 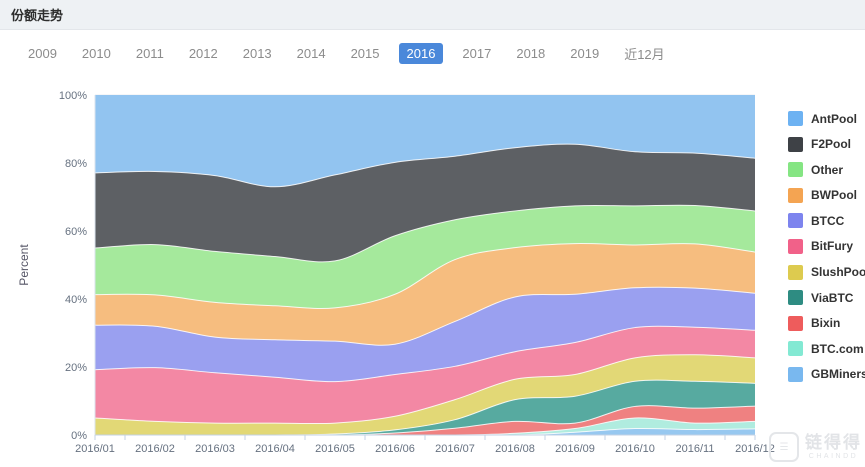 What do you see at coordinates (73, 96) in the screenshot?
I see `y-tick-label-100: 100%` at bounding box center [73, 96].